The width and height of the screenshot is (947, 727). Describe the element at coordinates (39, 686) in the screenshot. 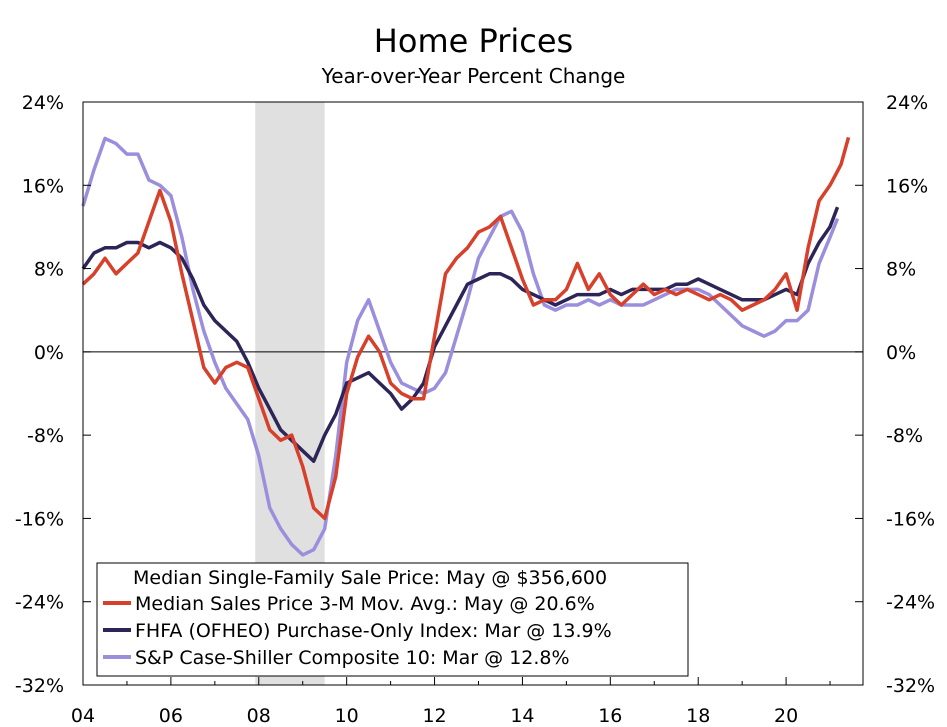

I see `y-tick-label-left: -32%` at that location.